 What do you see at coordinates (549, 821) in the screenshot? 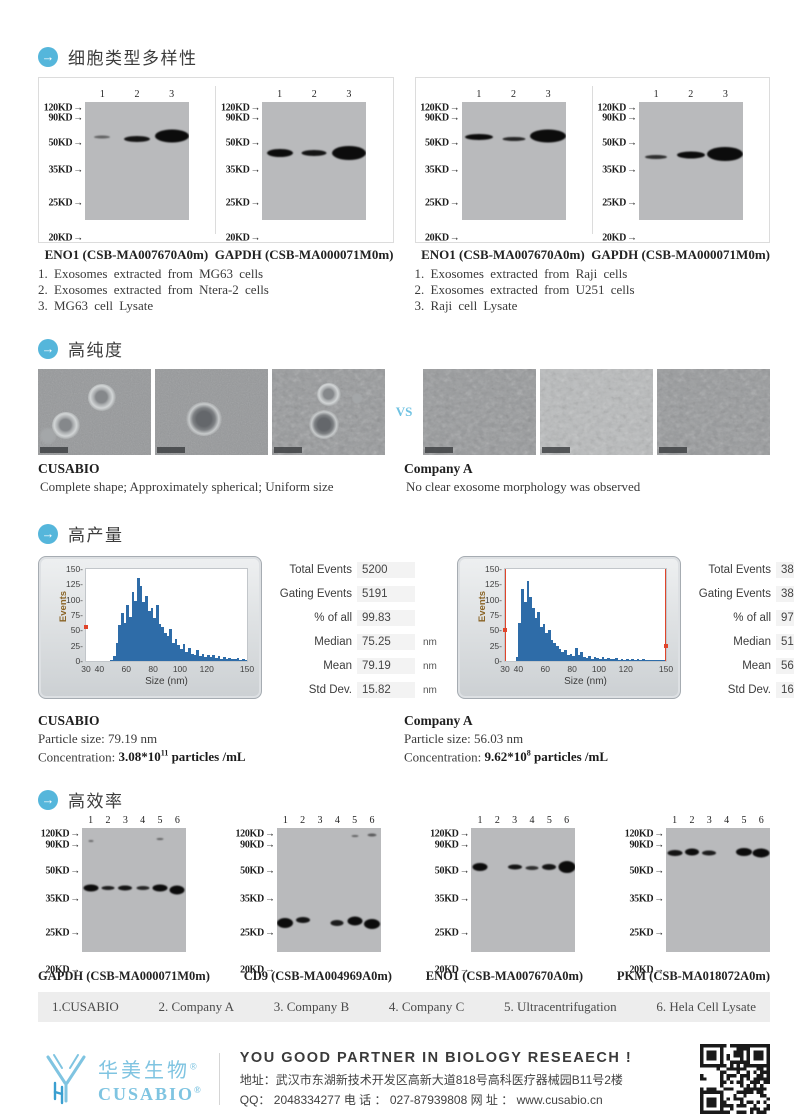
I see `lane-number: 5` at bounding box center [549, 821].